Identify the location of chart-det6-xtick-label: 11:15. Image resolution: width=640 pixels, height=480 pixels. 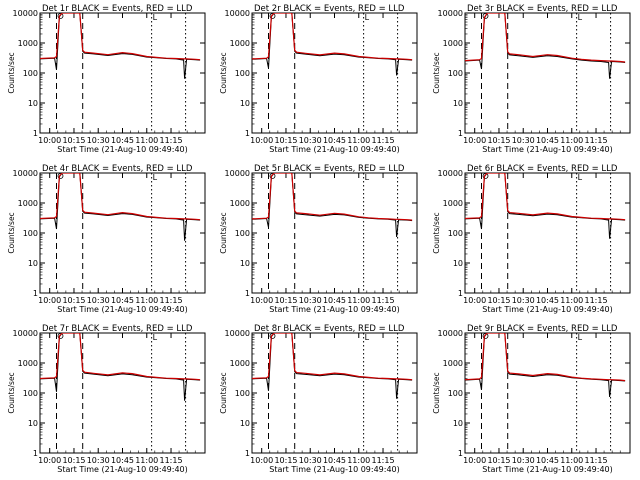
(595, 300).